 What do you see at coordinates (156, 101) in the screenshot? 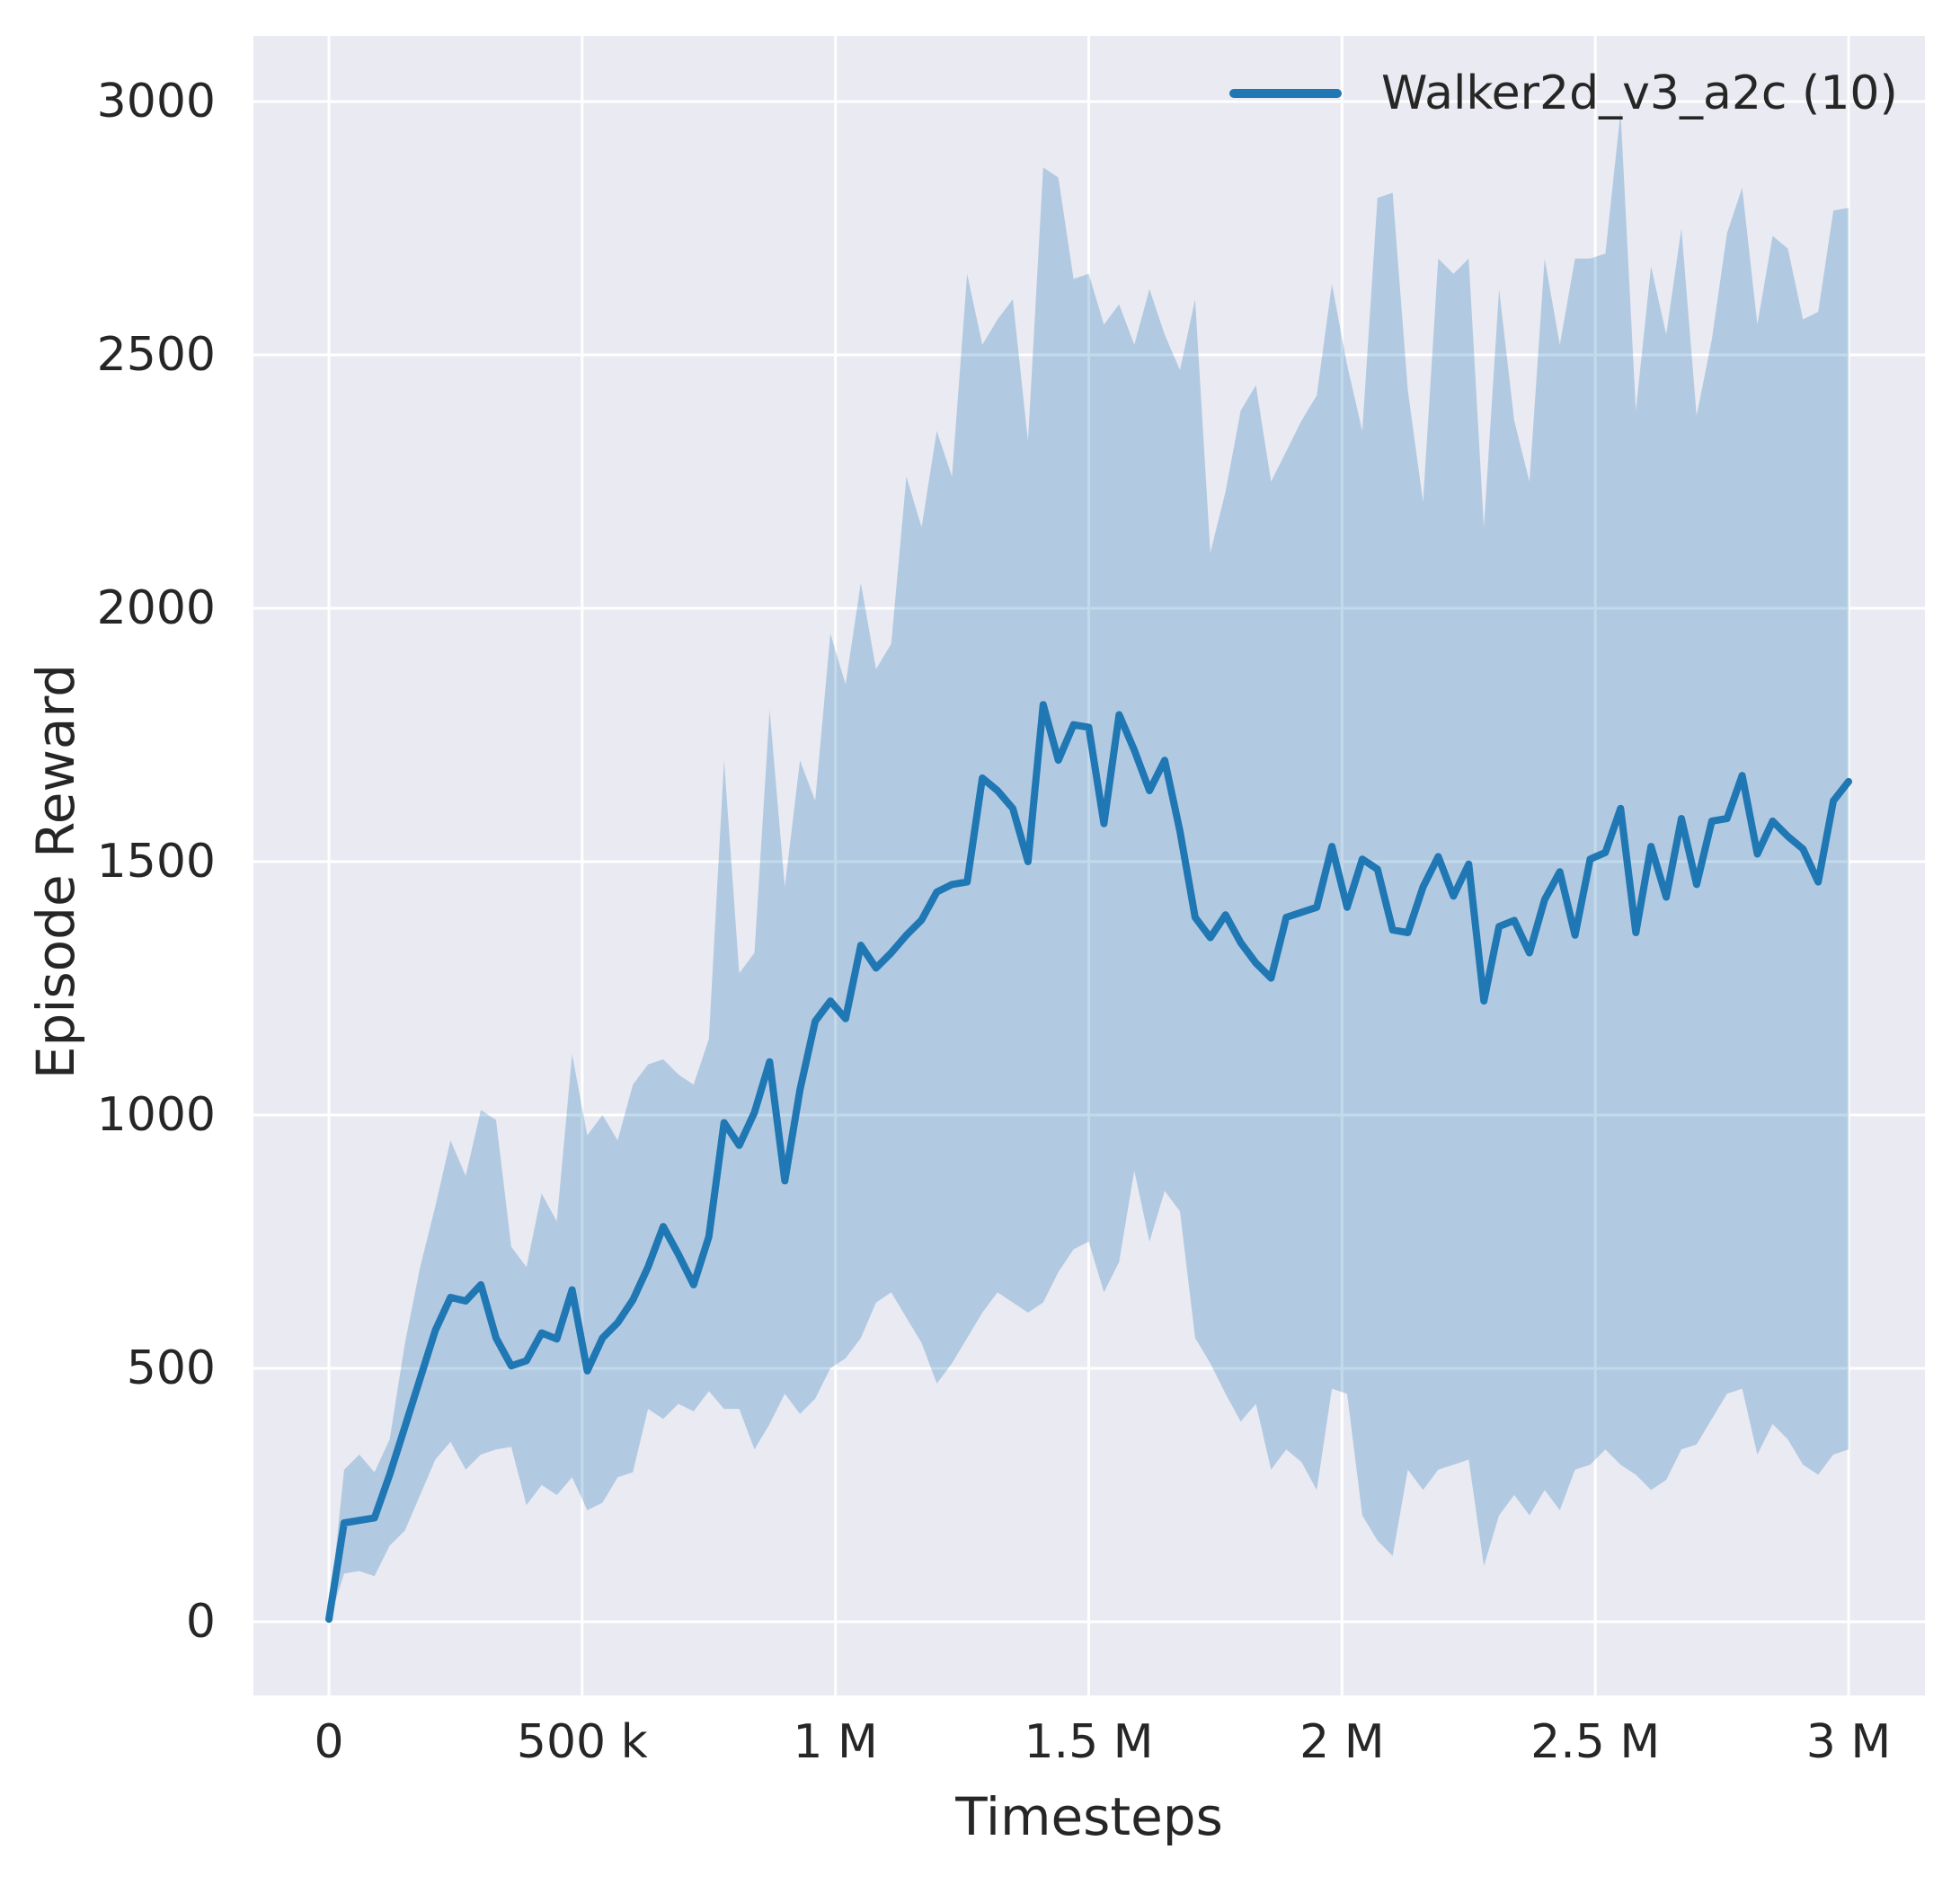
I see `y-tick-label: 3000` at bounding box center [156, 101].